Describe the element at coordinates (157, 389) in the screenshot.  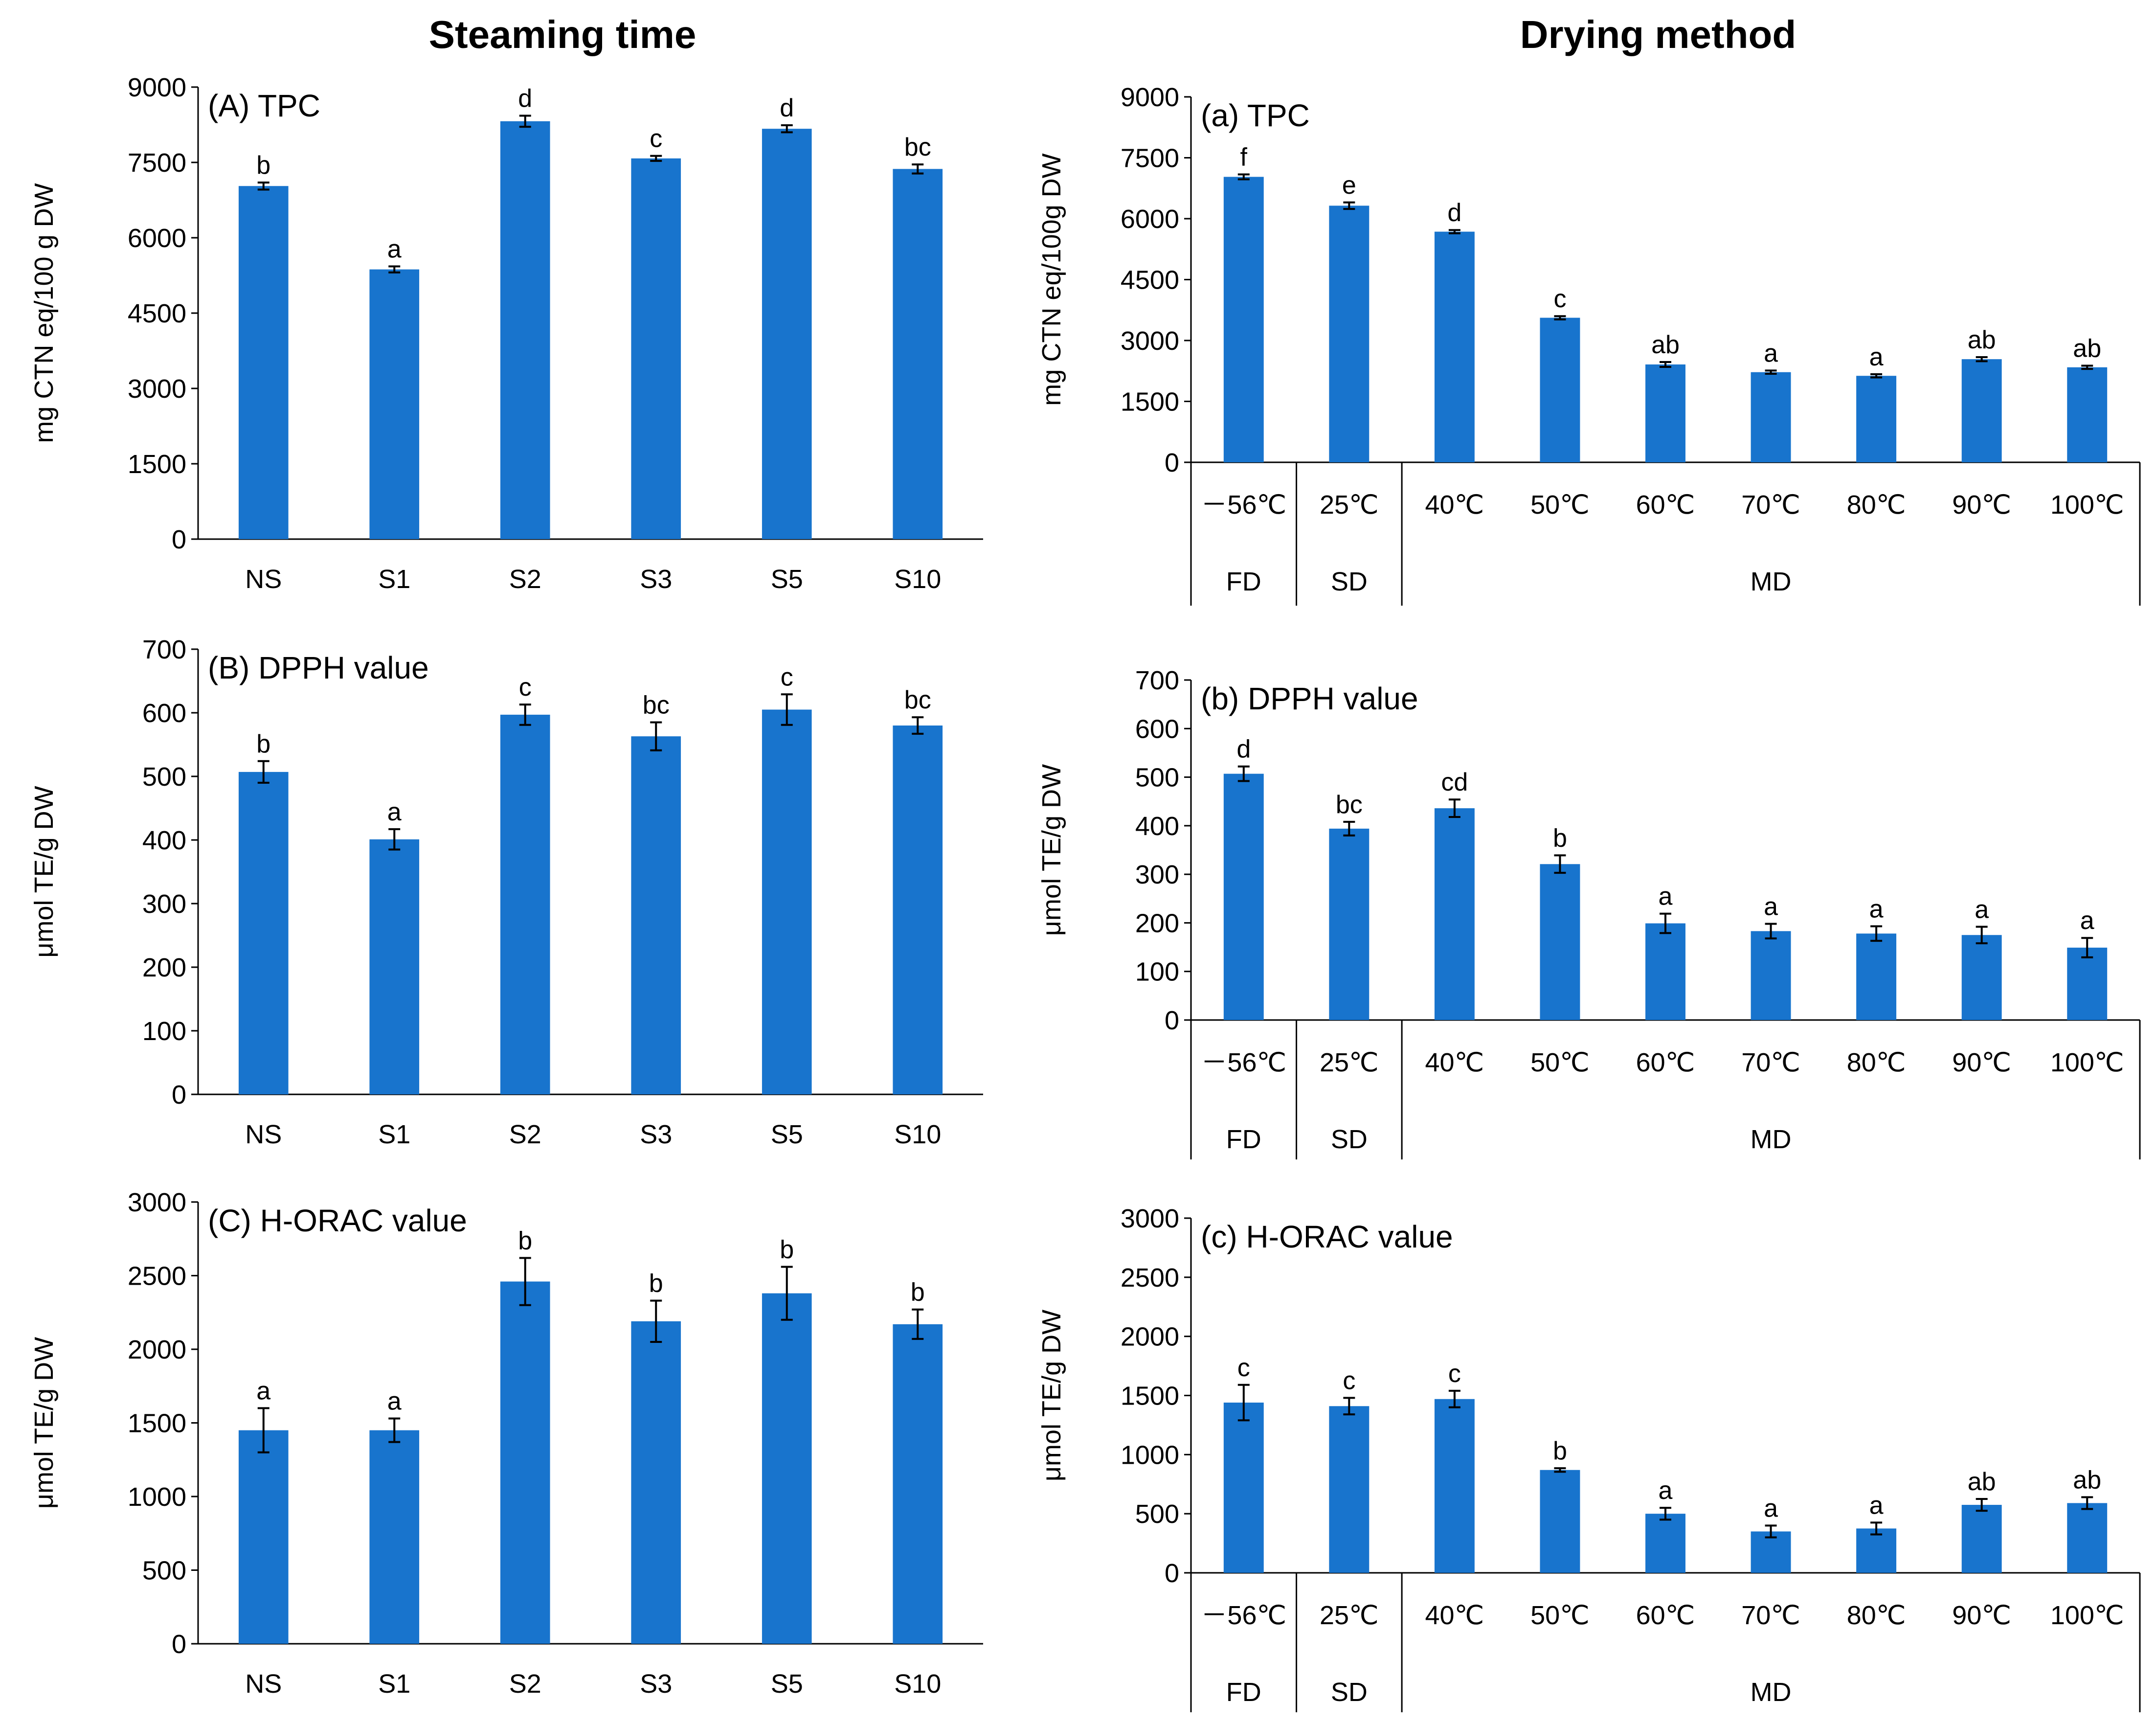
I see `y-tick-label: 3000` at that location.